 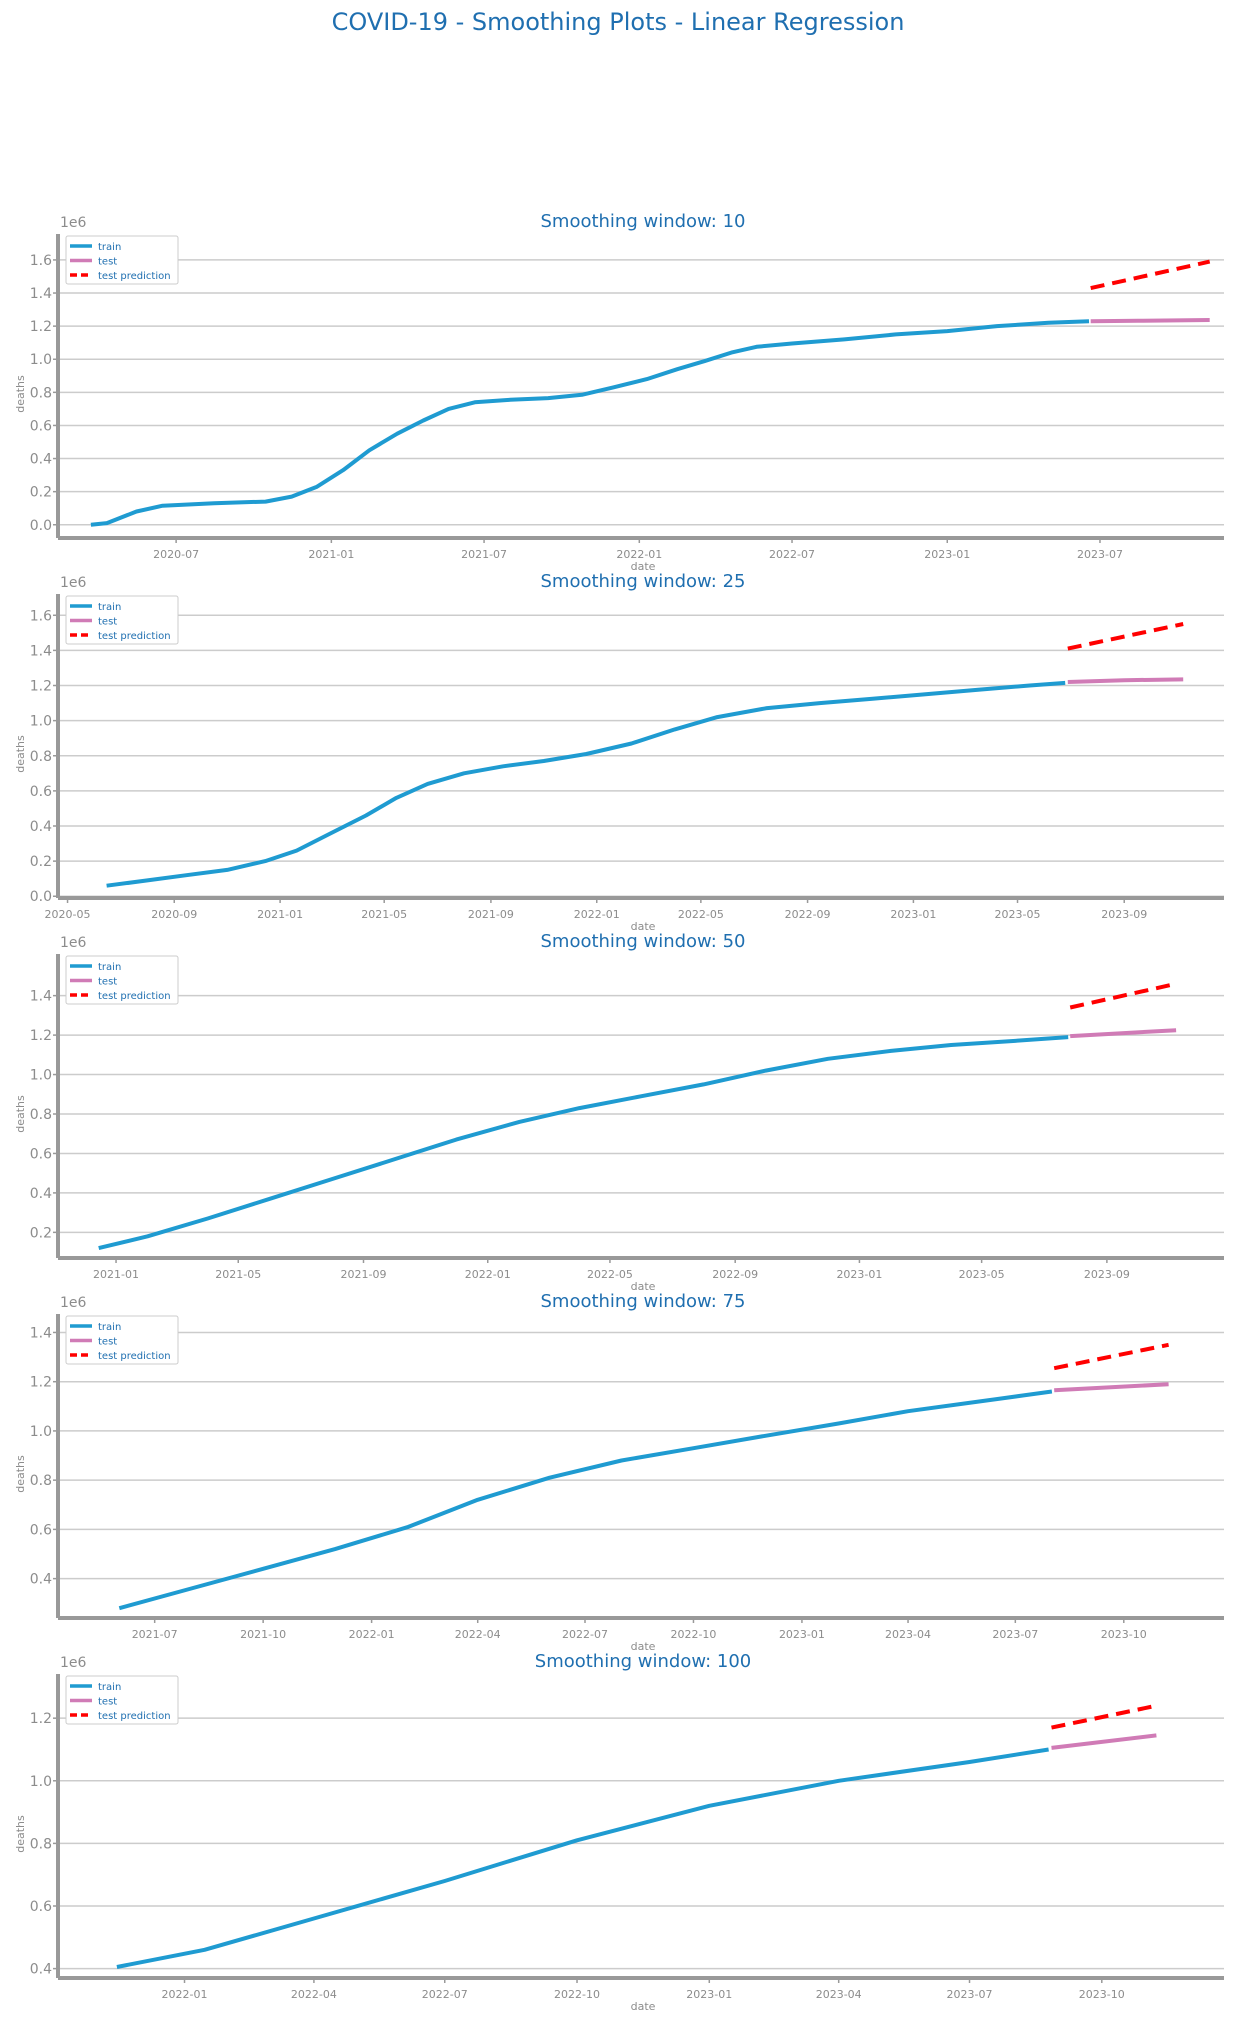 I want to click on subplot-title: Smoothing window: 10, so click(x=642, y=221).